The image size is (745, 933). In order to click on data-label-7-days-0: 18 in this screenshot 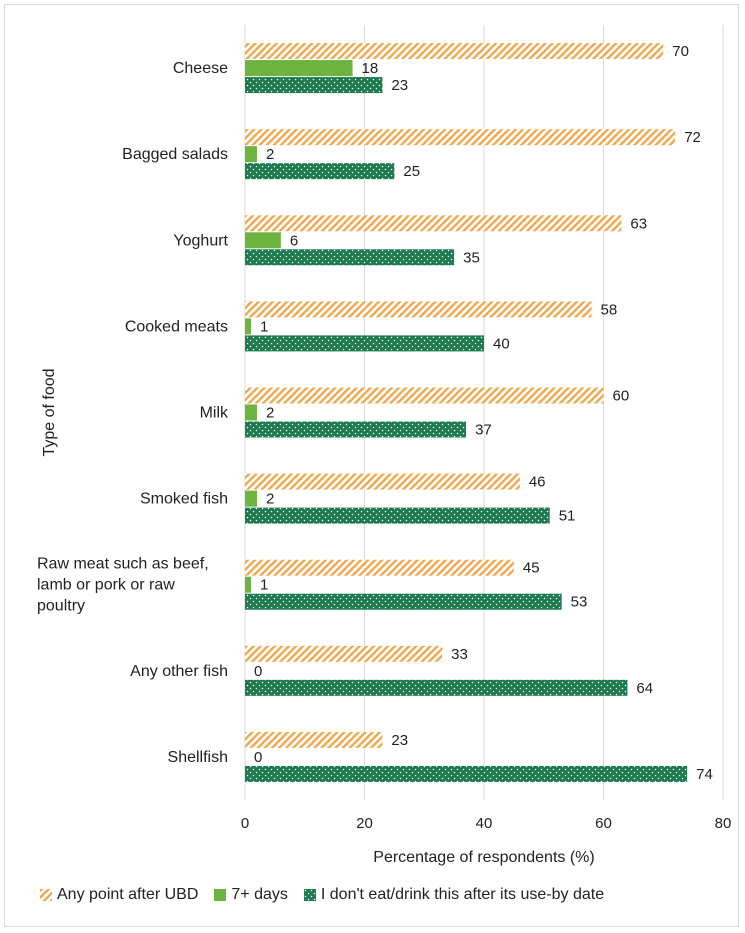, I will do `click(370, 68)`.